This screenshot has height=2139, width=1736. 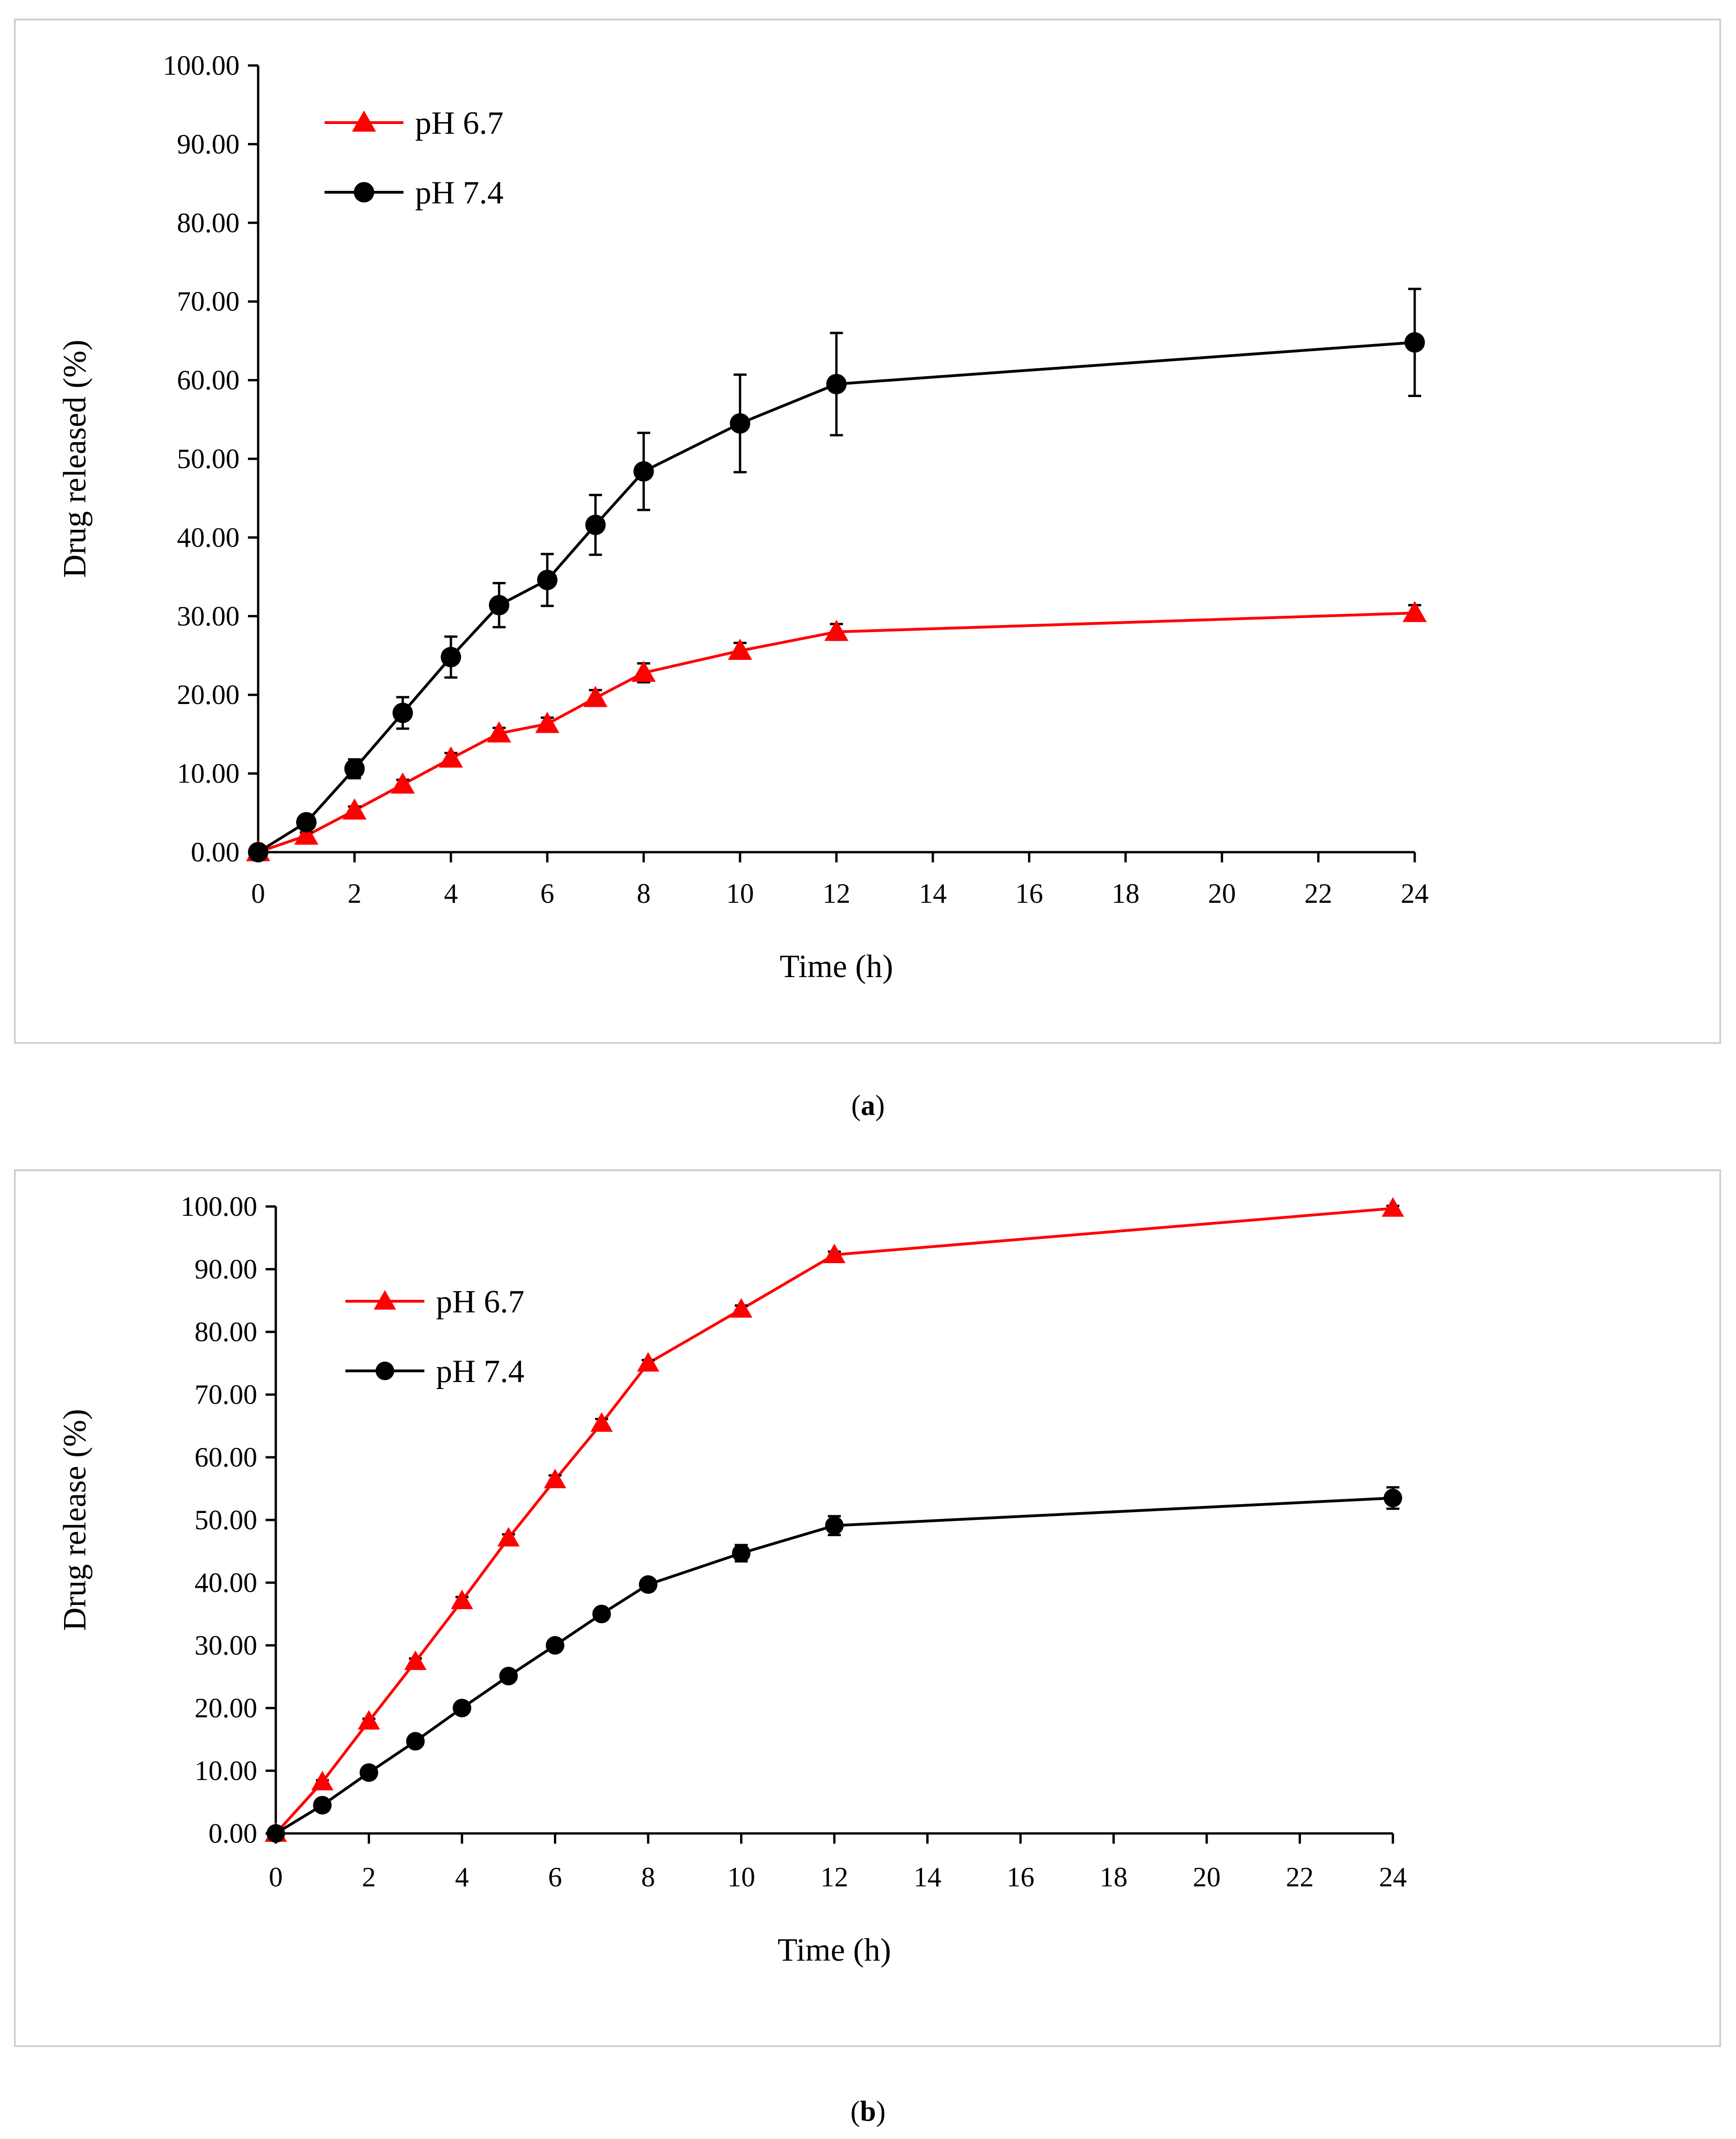 What do you see at coordinates (648, 1877) in the screenshot?
I see `x-tick-label: 8` at bounding box center [648, 1877].